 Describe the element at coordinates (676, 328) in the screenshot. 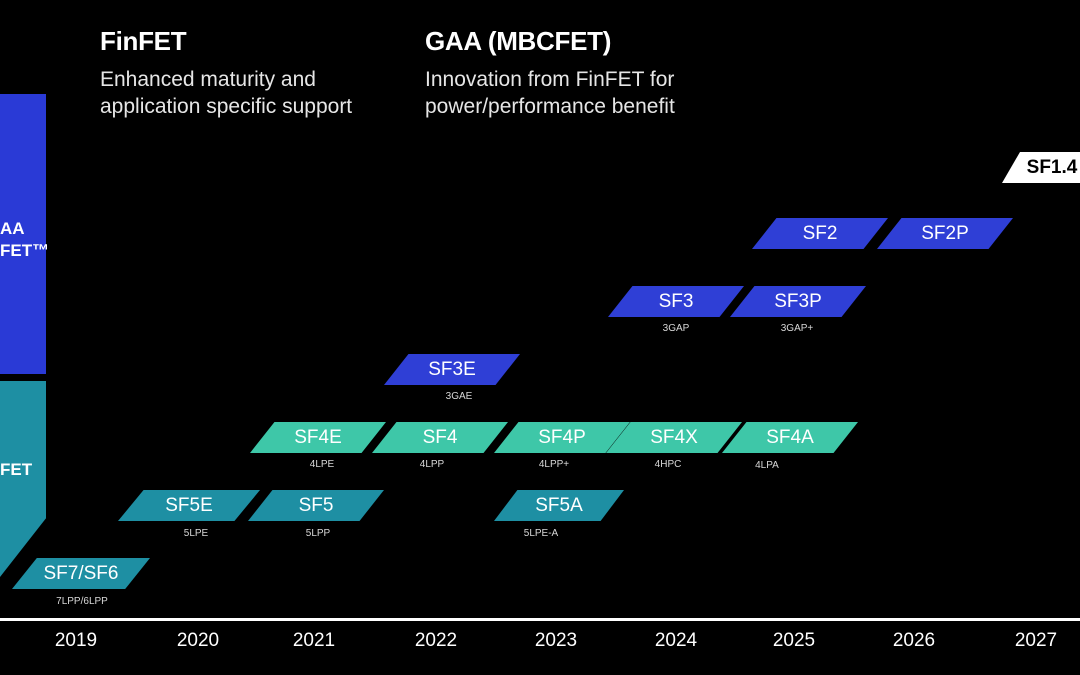

I see `node-sf3-sub: 3GAP` at that location.